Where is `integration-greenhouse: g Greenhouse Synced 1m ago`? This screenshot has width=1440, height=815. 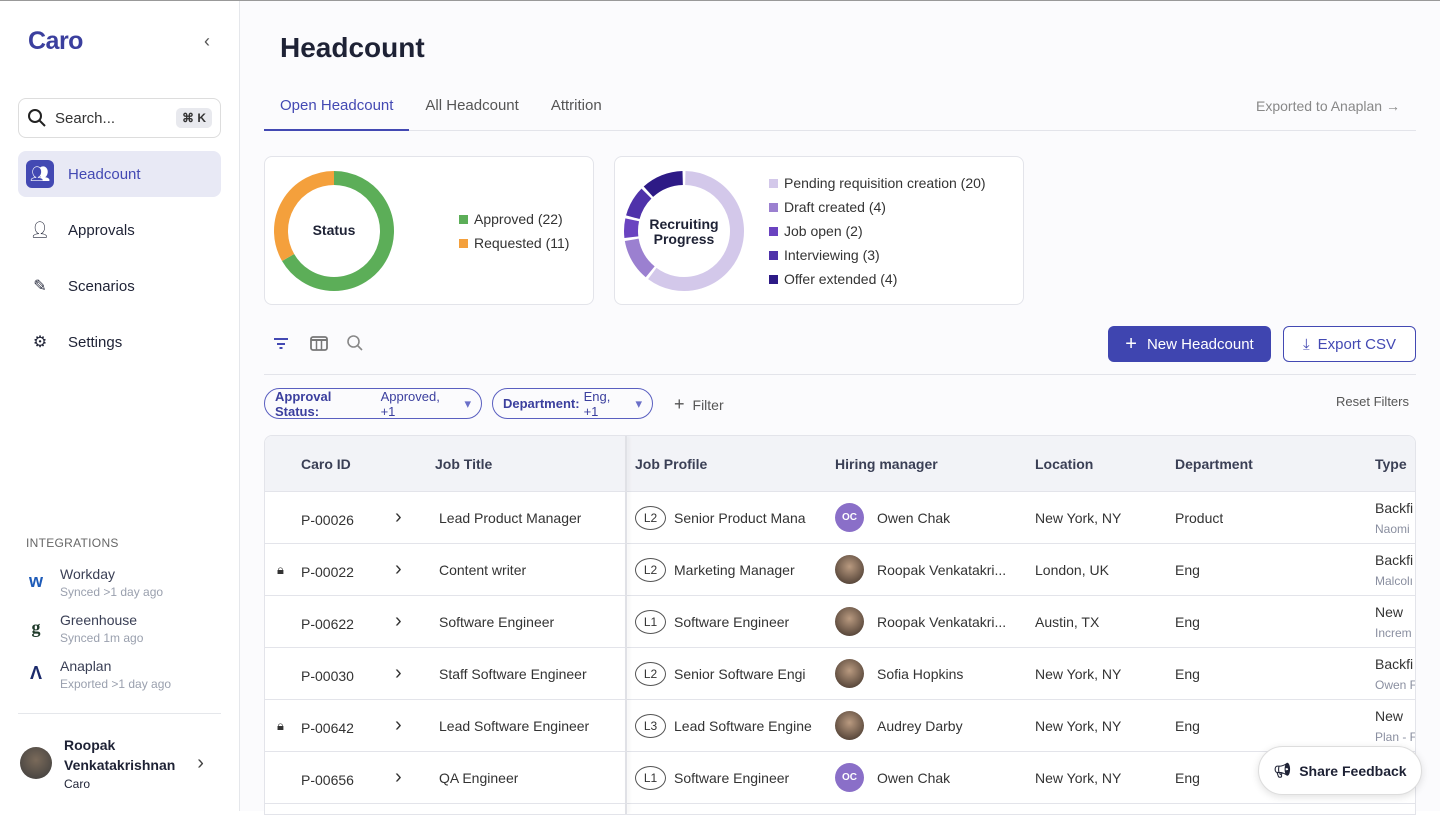 integration-greenhouse: g Greenhouse Synced 1m ago is located at coordinates (84, 628).